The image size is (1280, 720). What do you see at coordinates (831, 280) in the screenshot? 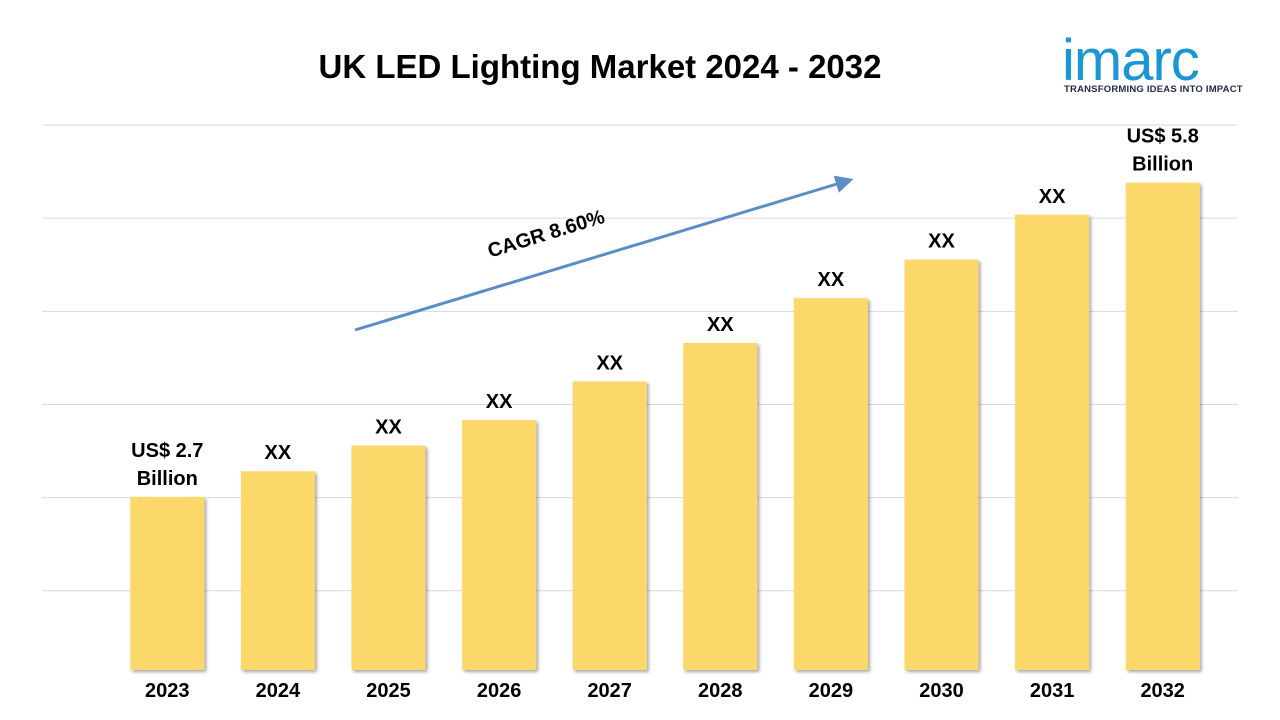
I see `data-label-2029: XX` at bounding box center [831, 280].